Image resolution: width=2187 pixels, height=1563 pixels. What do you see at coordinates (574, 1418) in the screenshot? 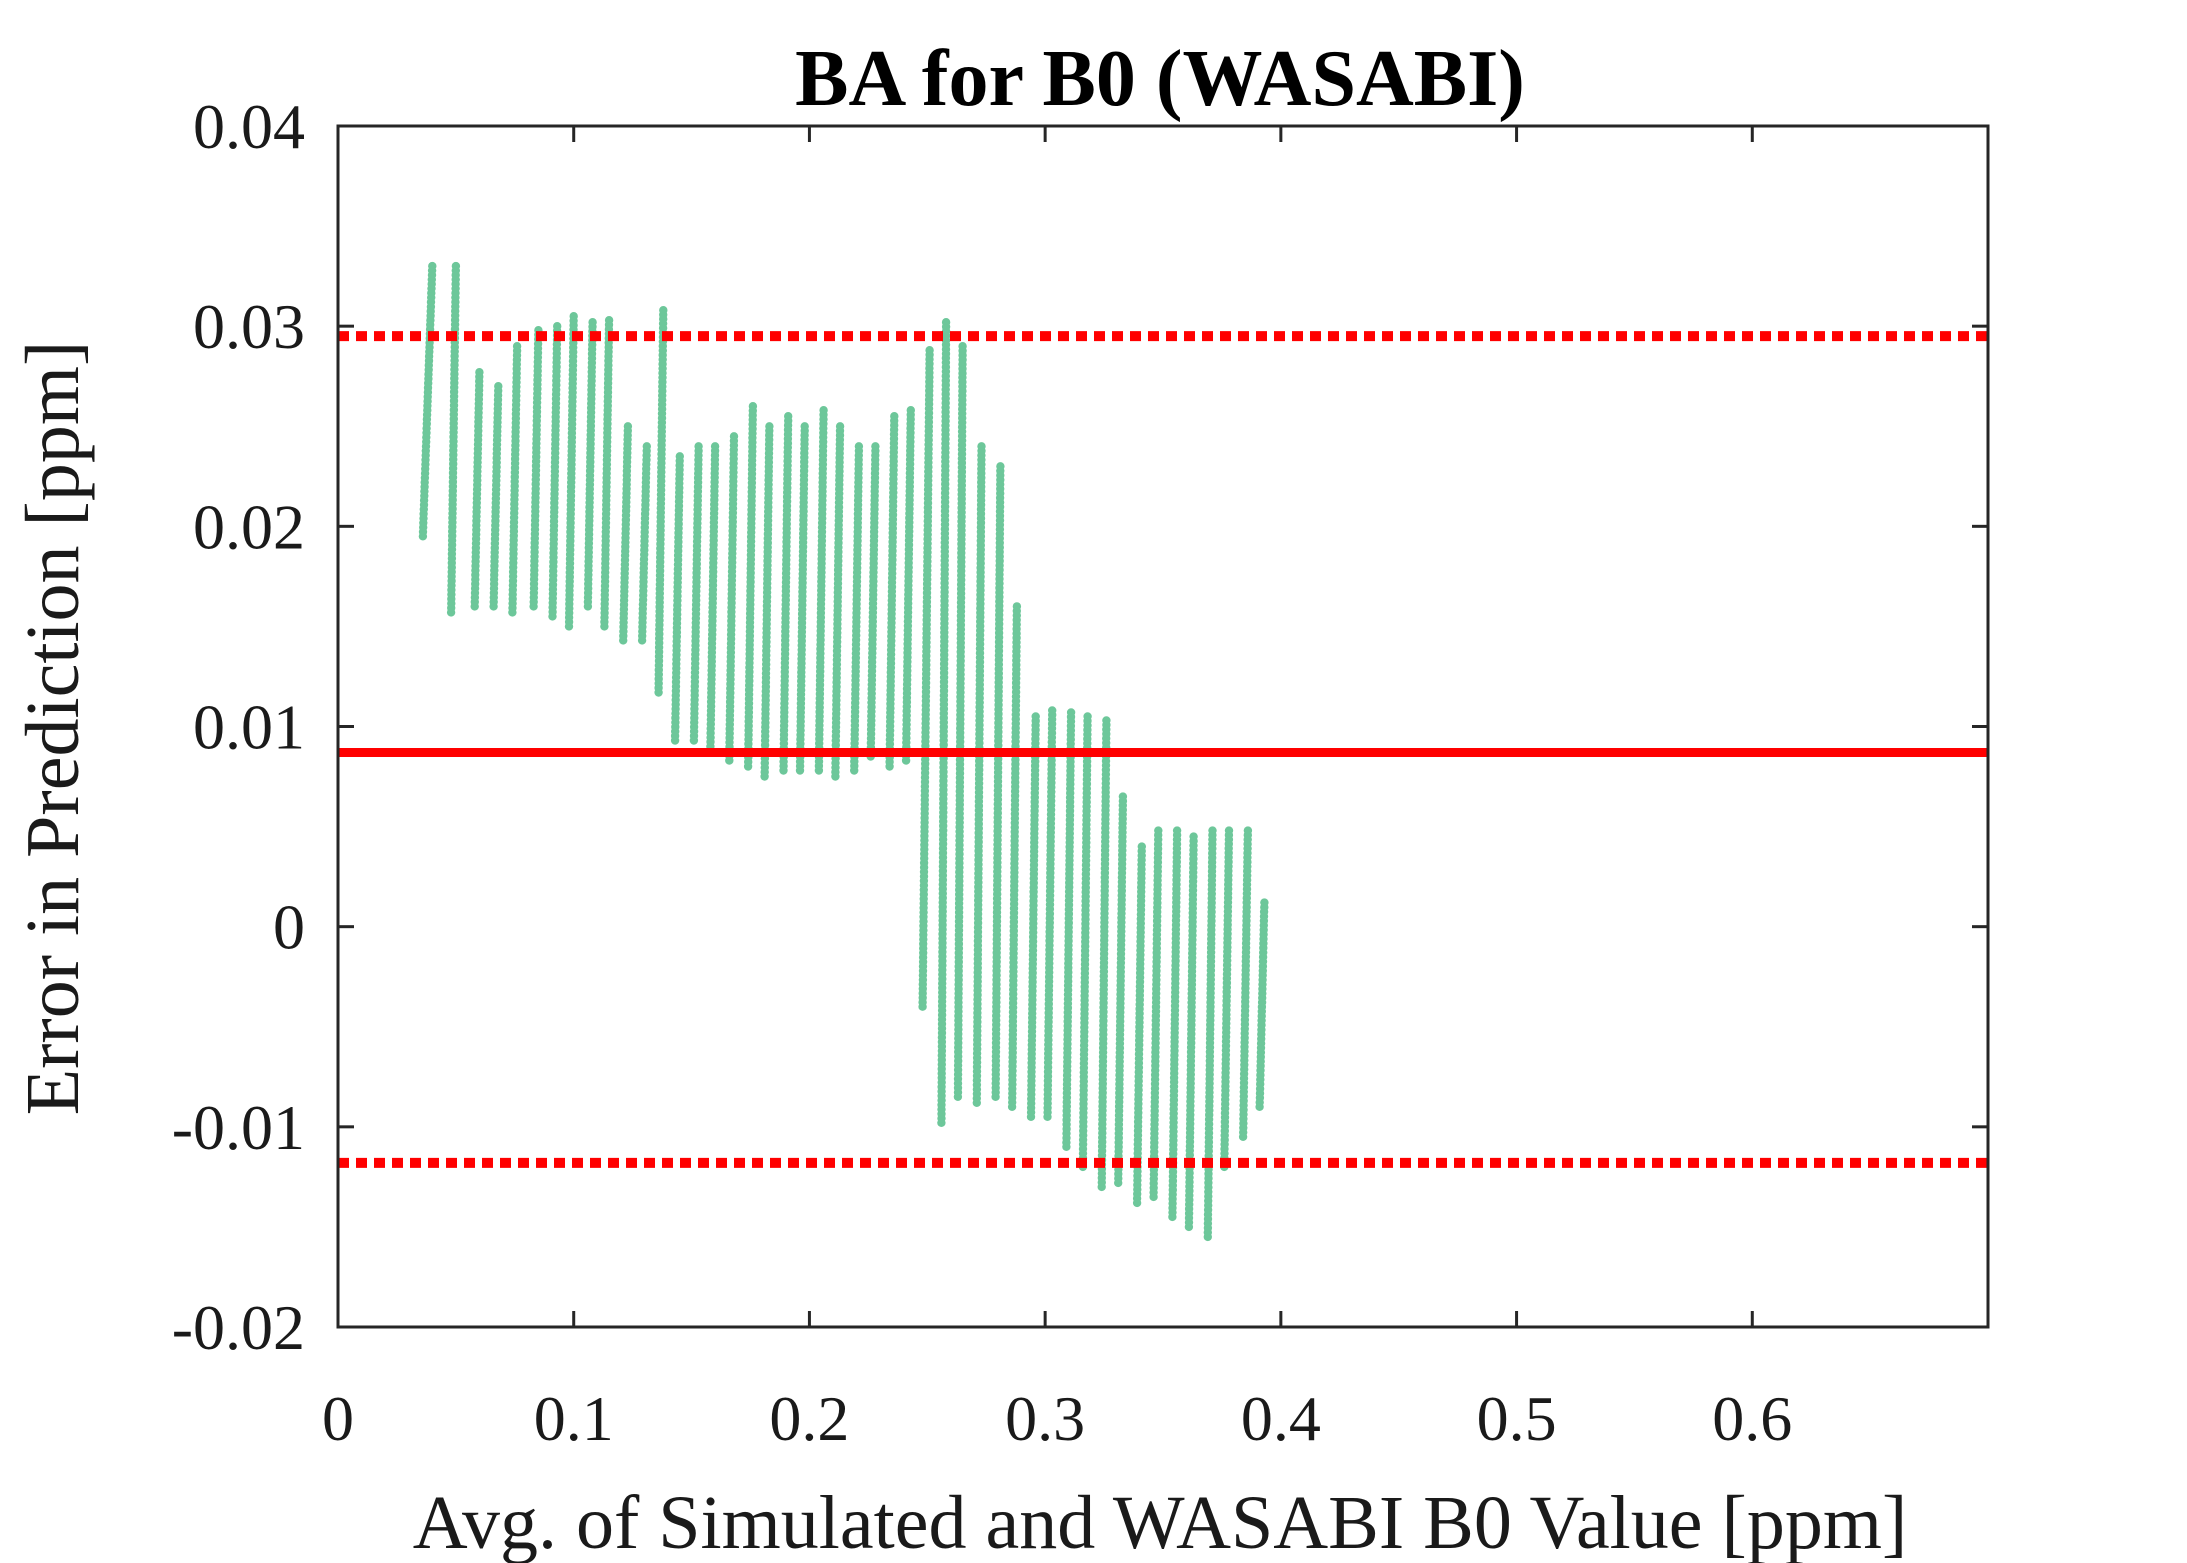
I see `x-tick-label: 0.1` at bounding box center [574, 1418].